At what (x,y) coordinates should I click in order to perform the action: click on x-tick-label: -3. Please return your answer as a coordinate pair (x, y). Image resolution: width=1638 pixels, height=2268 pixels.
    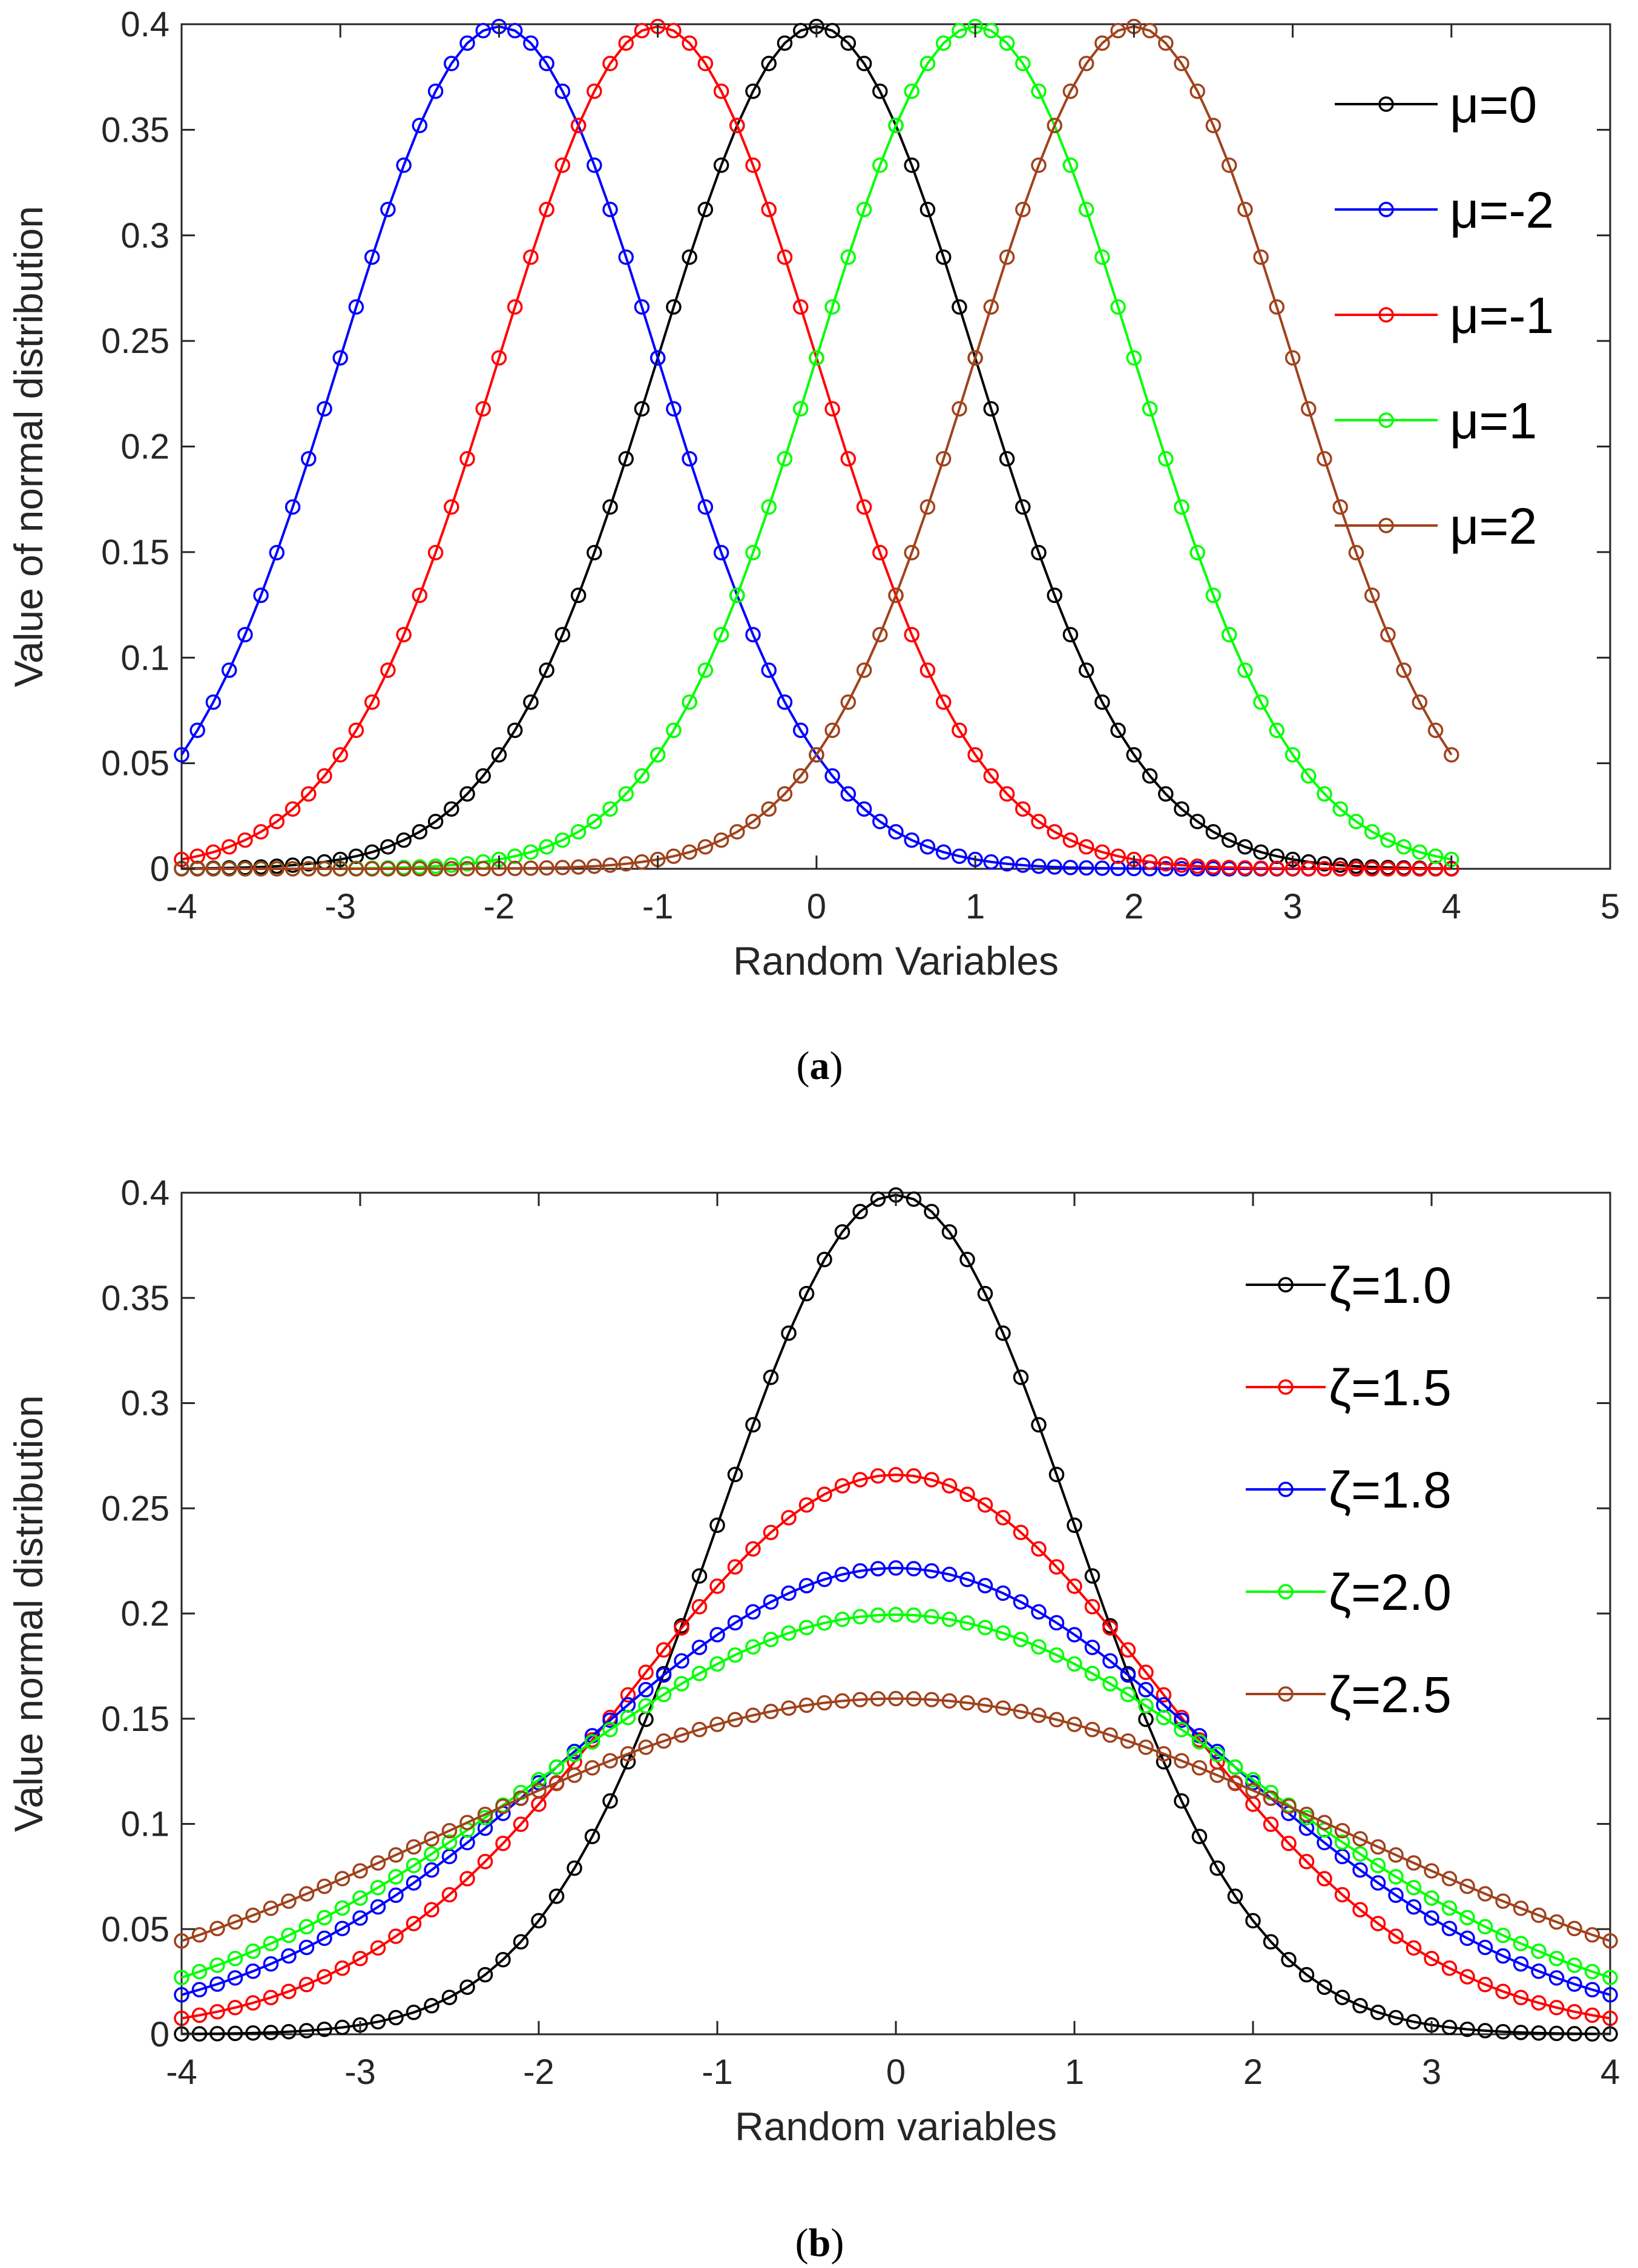
    Looking at the image, I should click on (360, 2072).